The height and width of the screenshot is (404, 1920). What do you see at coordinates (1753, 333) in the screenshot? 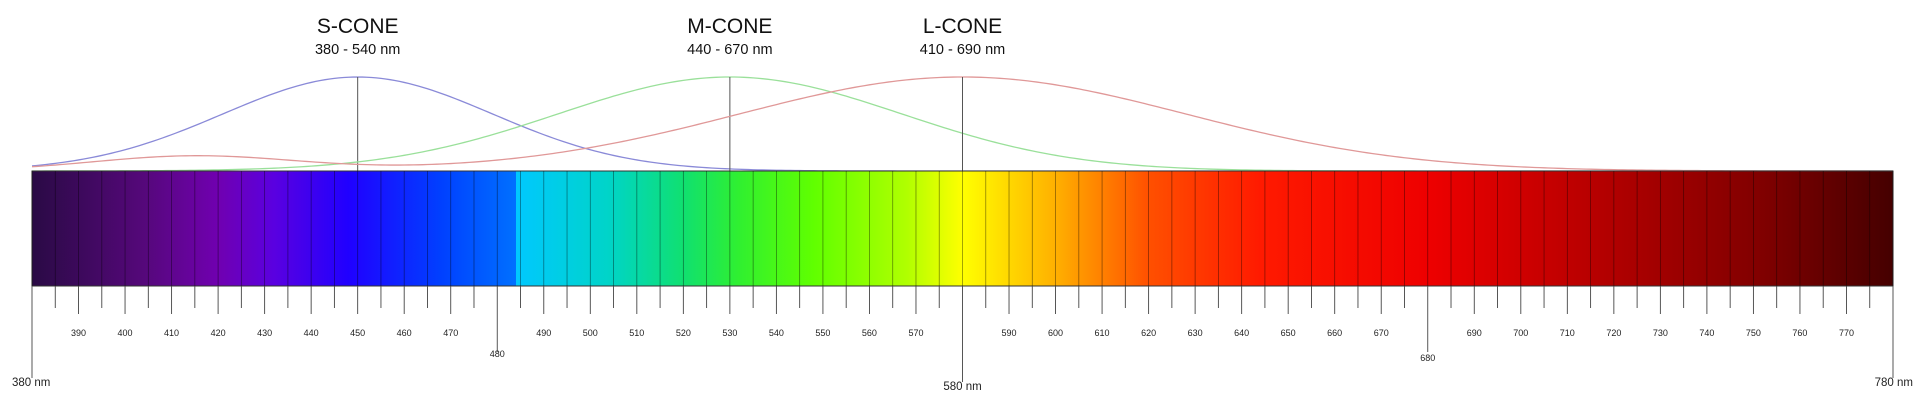
I see `tick-label-750: 750` at bounding box center [1753, 333].